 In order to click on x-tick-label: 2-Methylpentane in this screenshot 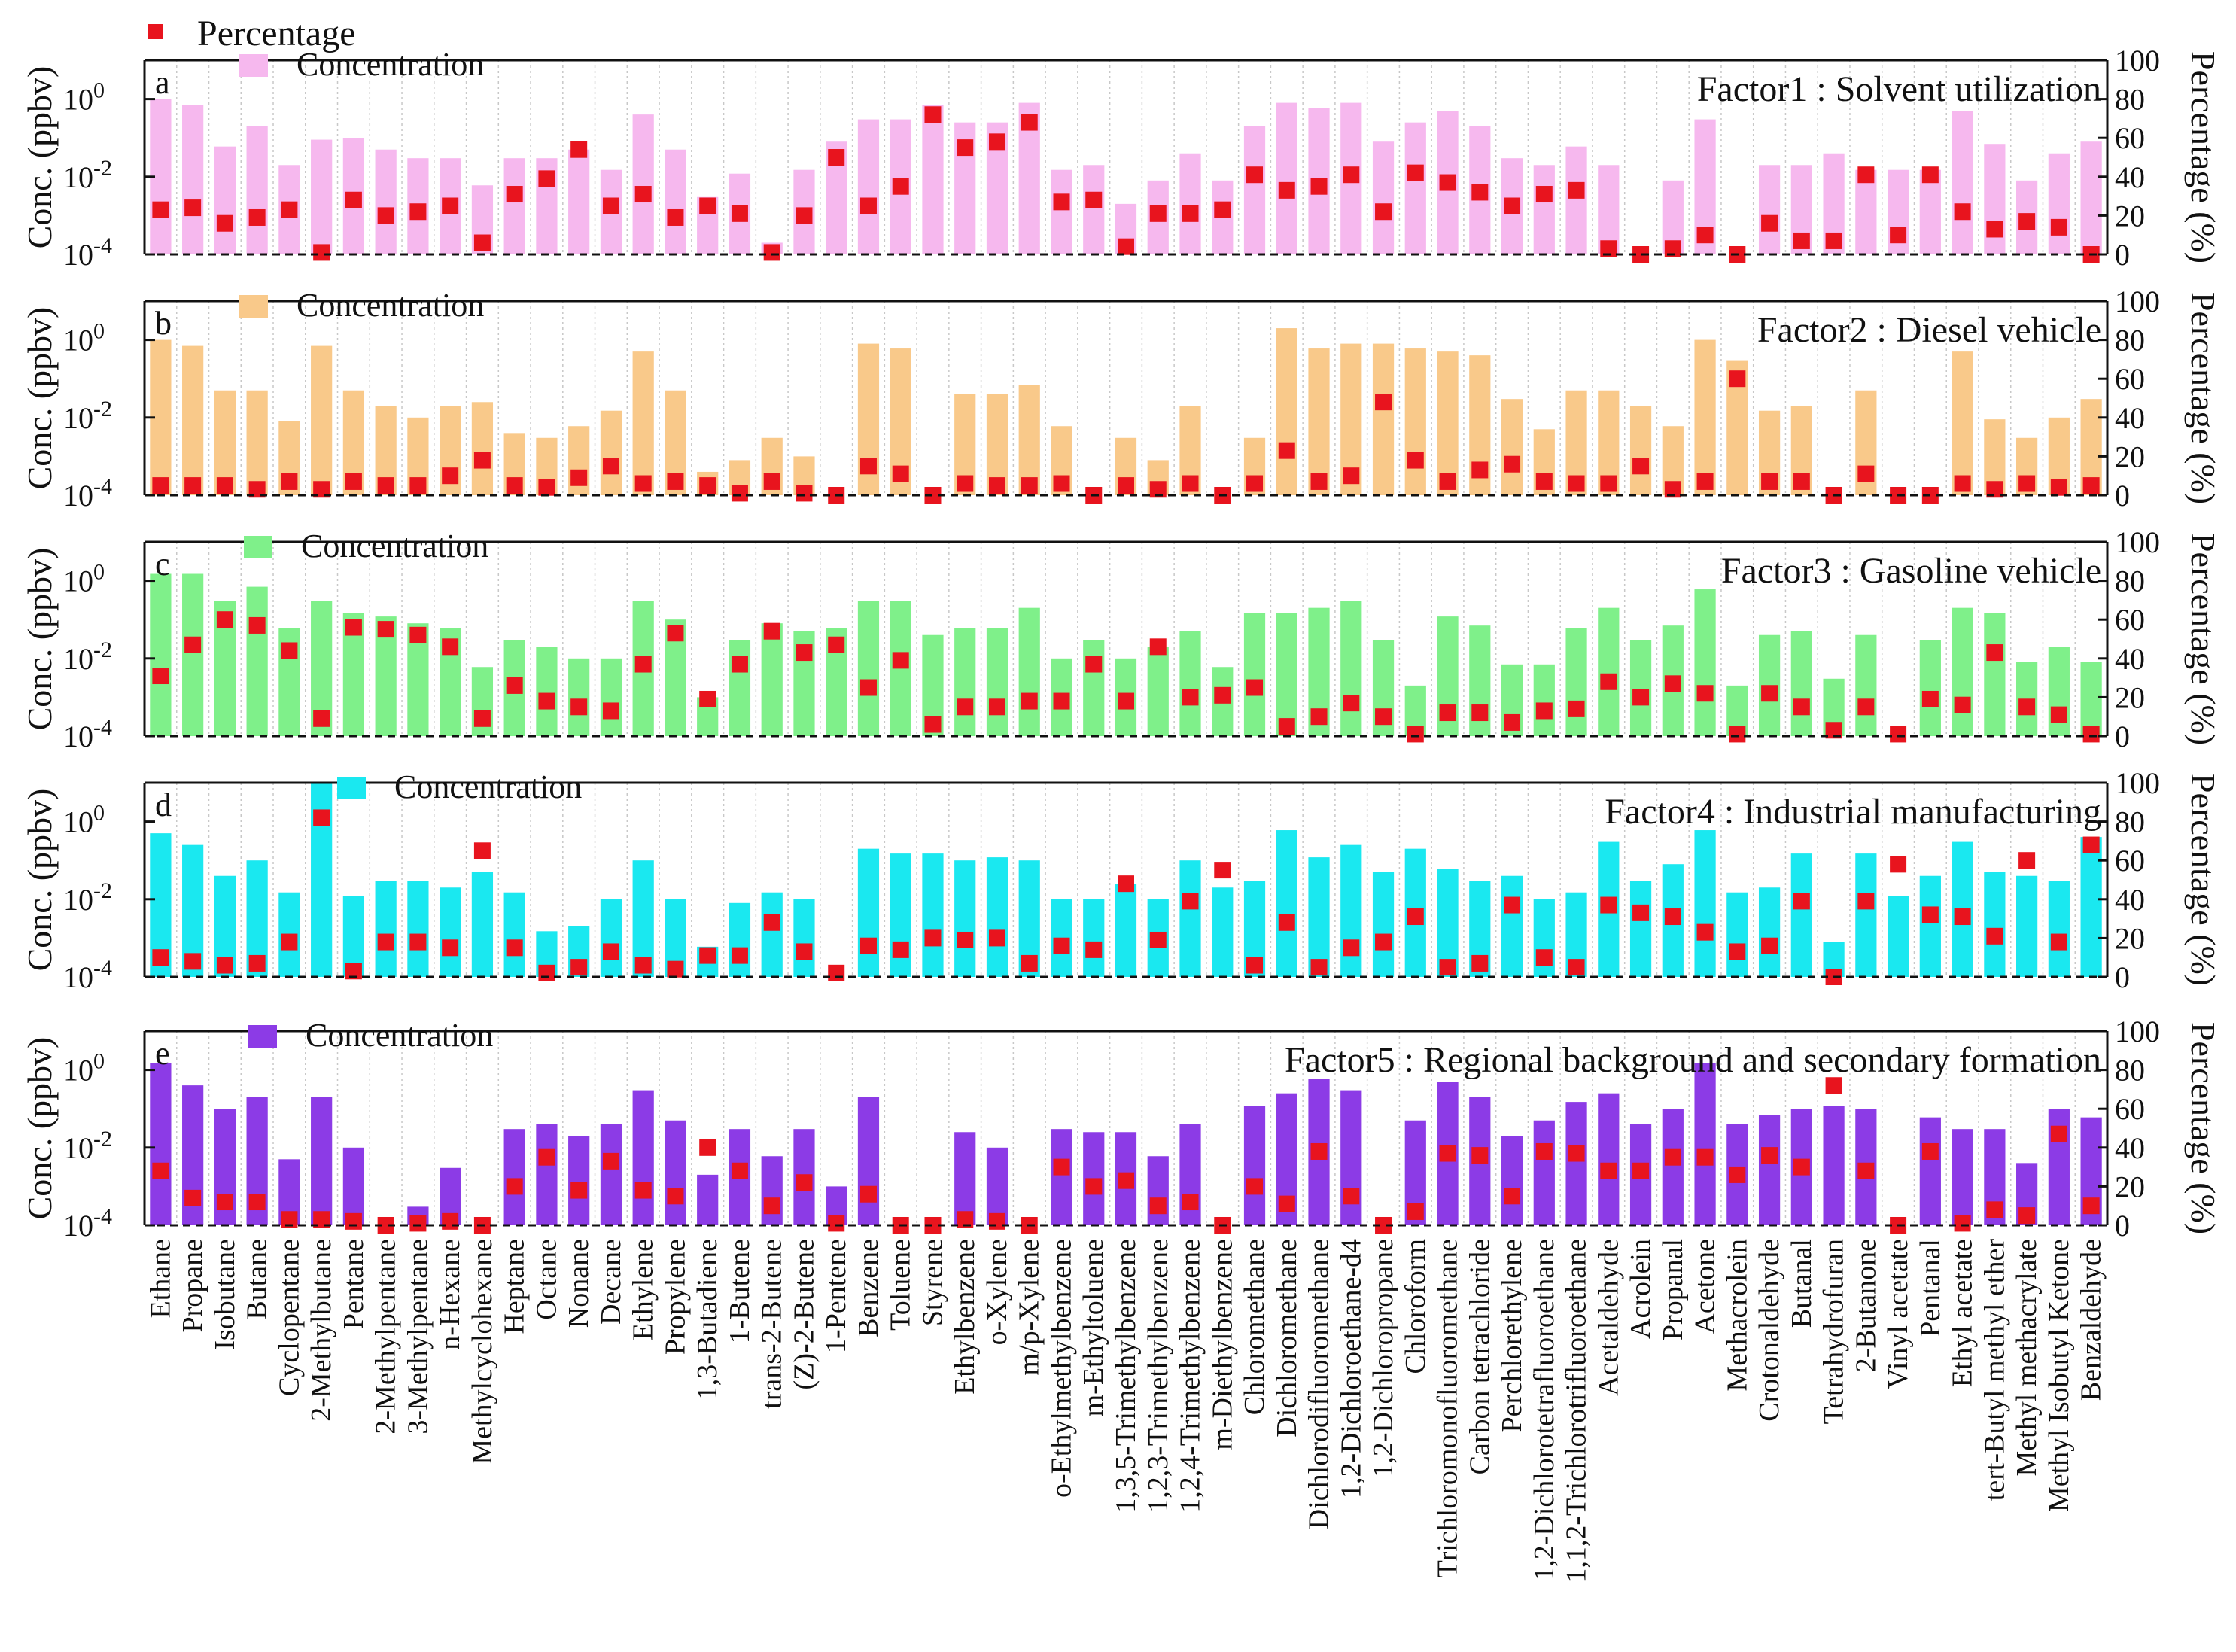, I will do `click(386, 1336)`.